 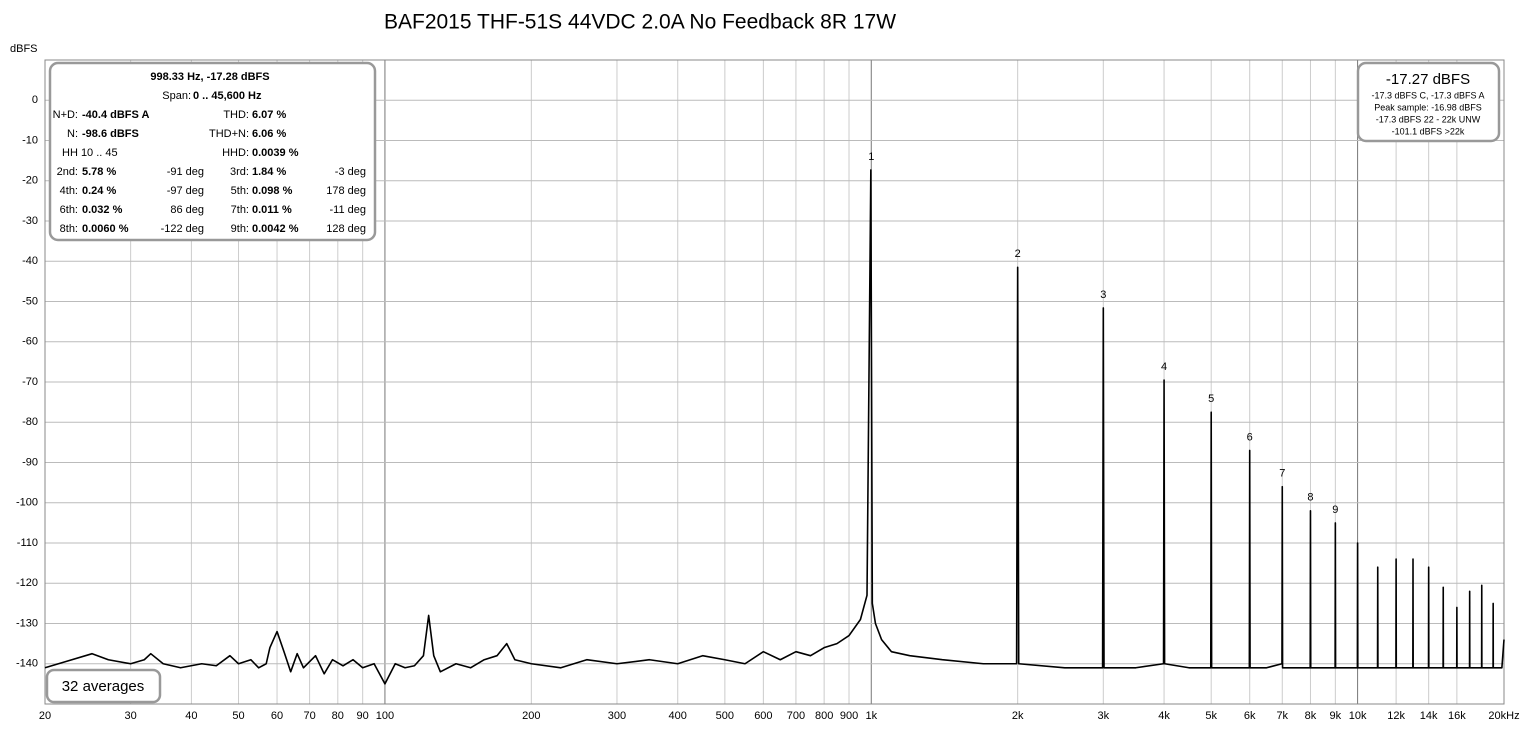 I want to click on harmonic-cell: 0.098 %, so click(x=272, y=191).